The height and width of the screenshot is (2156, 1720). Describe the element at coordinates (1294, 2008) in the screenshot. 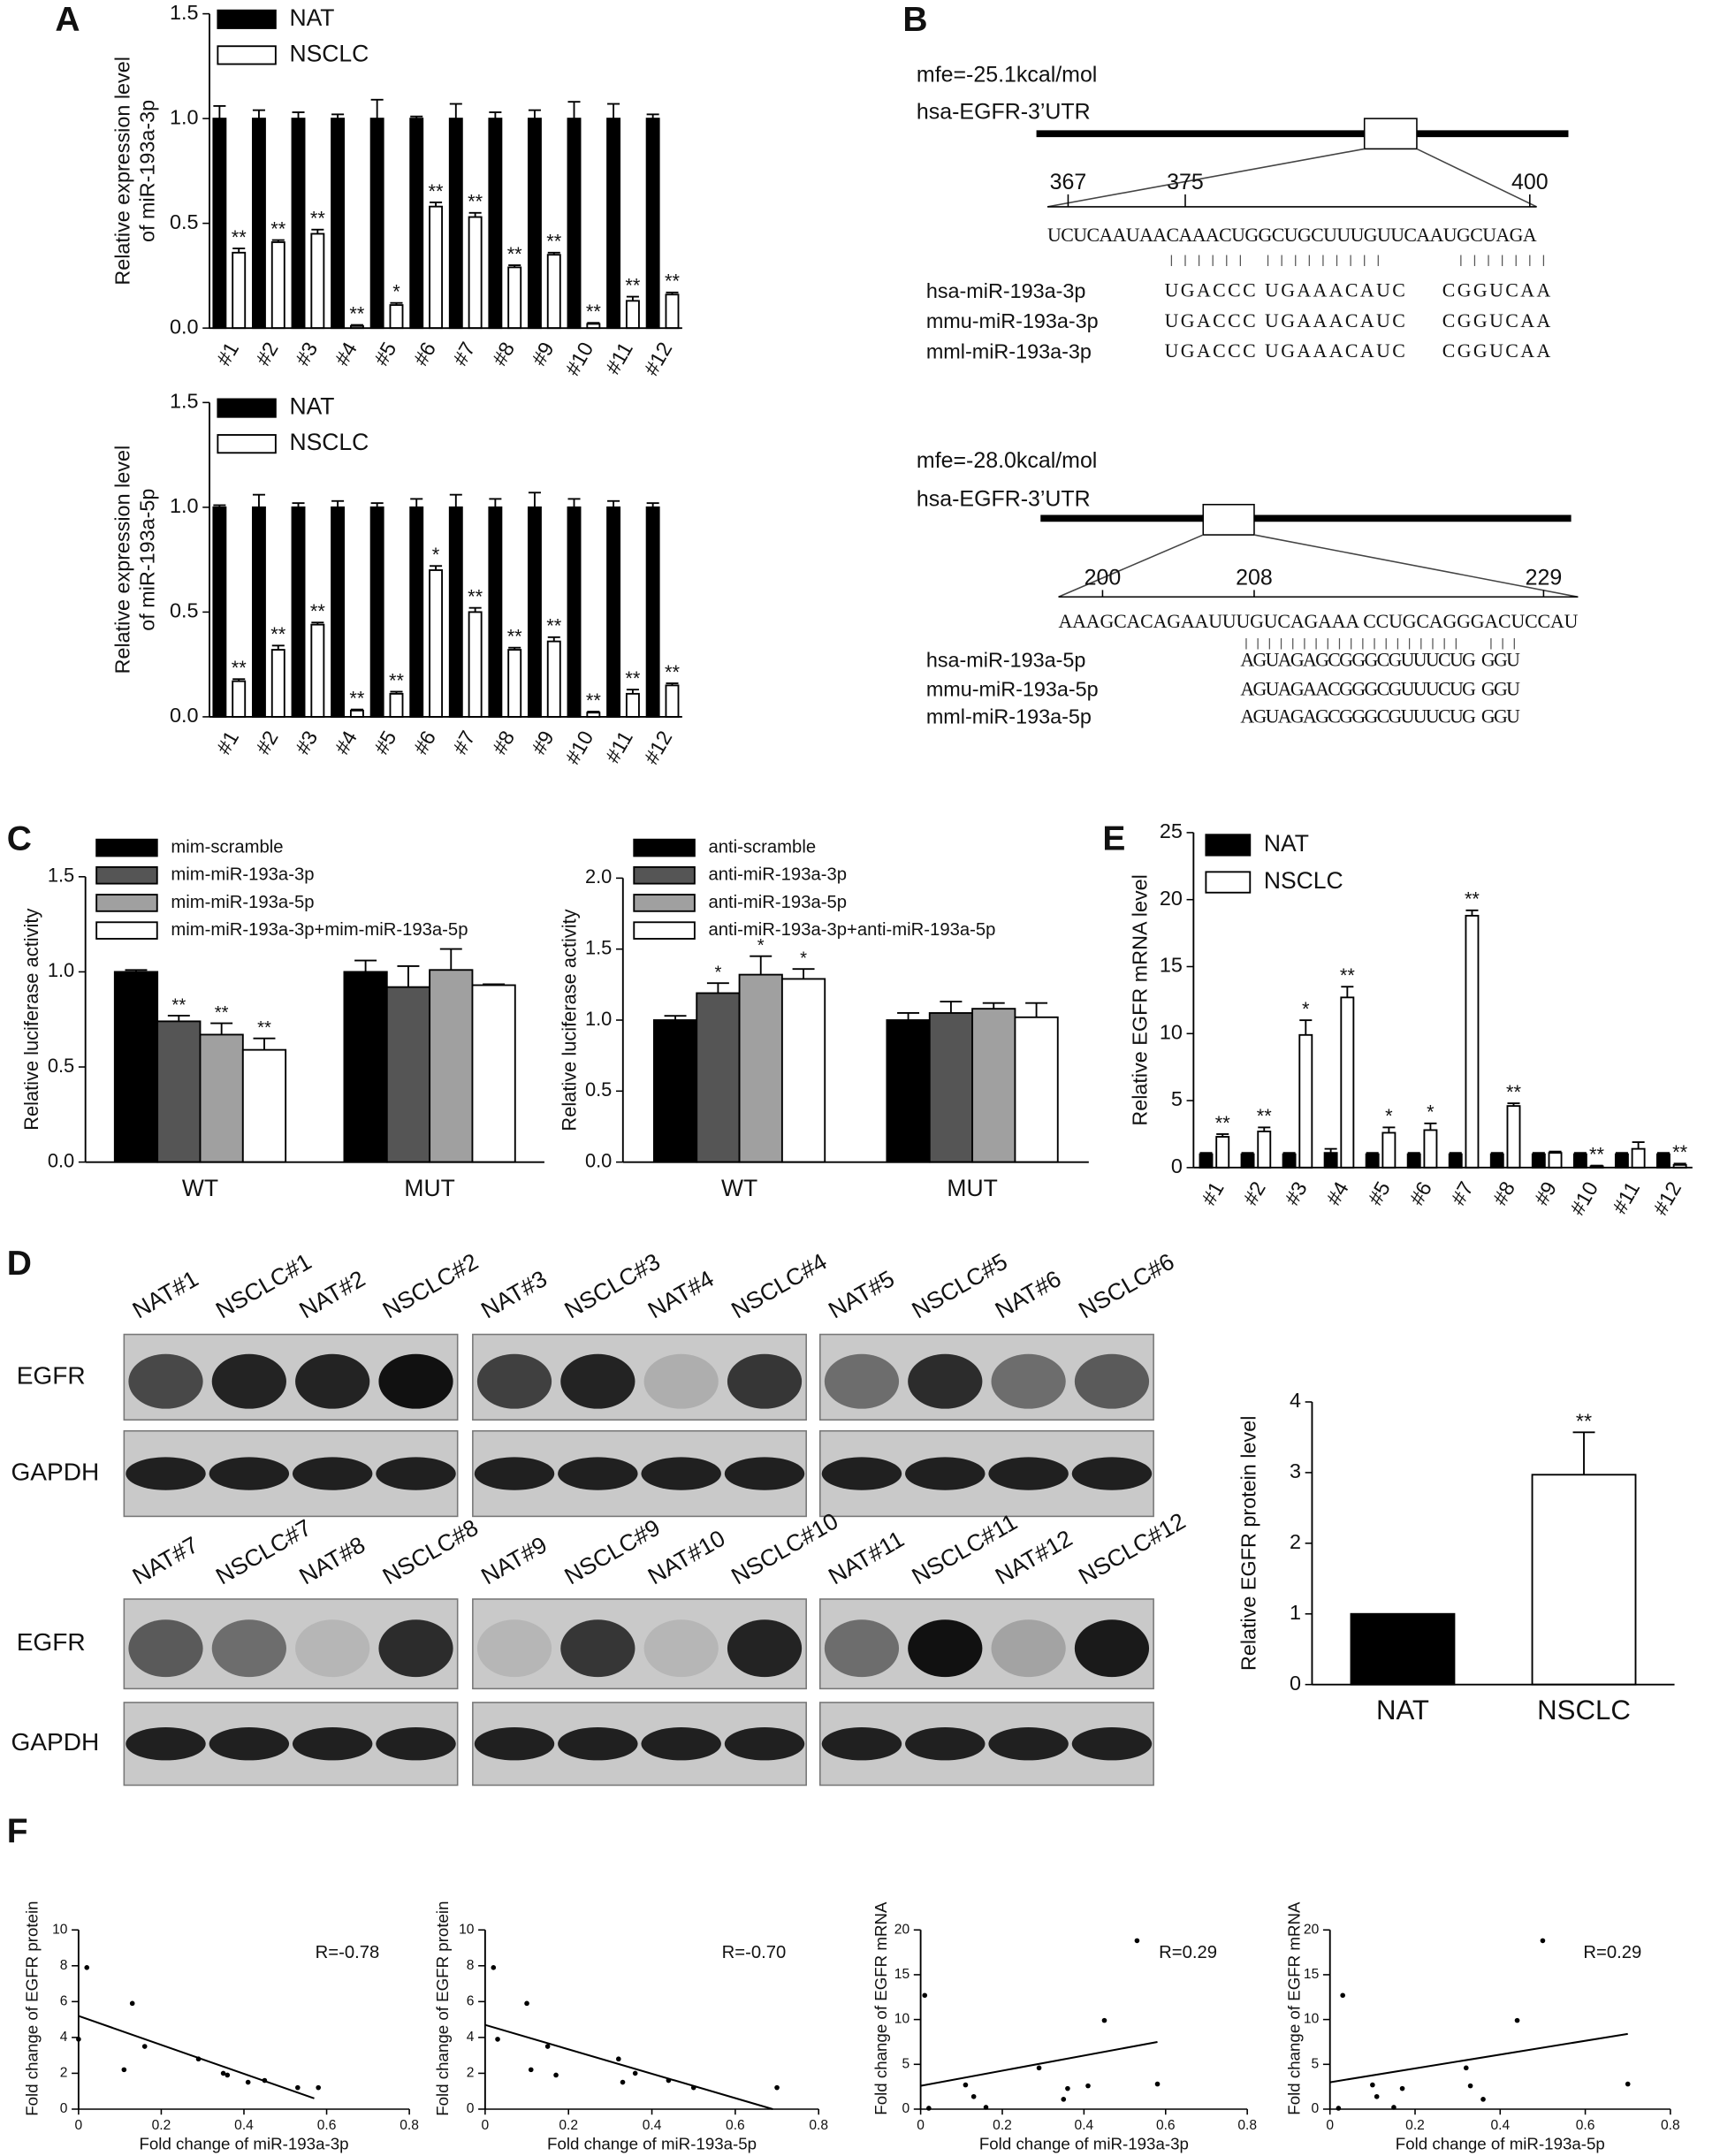

I see `y-axis-label: Fold change of EGFR mRNA` at that location.